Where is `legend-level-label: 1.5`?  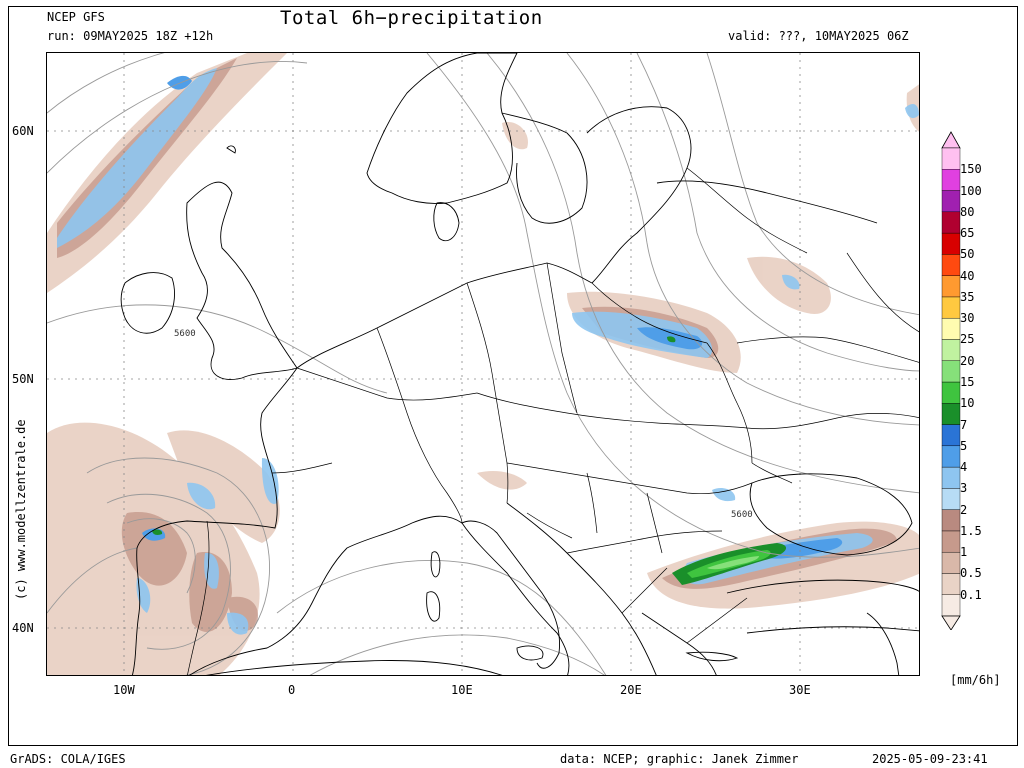
legend-level-label: 1.5 is located at coordinates (971, 530).